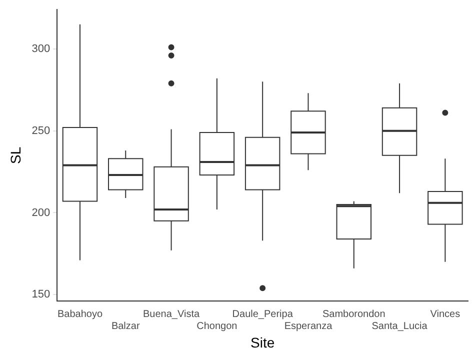  What do you see at coordinates (217, 326) in the screenshot?
I see `x-tick-label: Chongon` at bounding box center [217, 326].